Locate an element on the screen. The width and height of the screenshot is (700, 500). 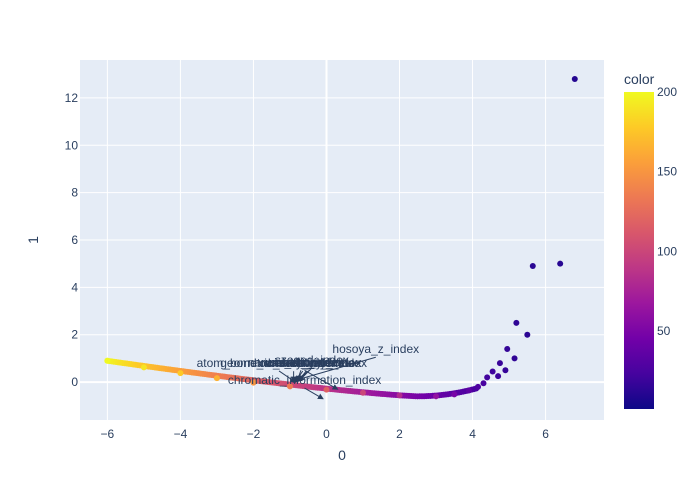
y-tick-label: 6 is located at coordinates (74, 240).